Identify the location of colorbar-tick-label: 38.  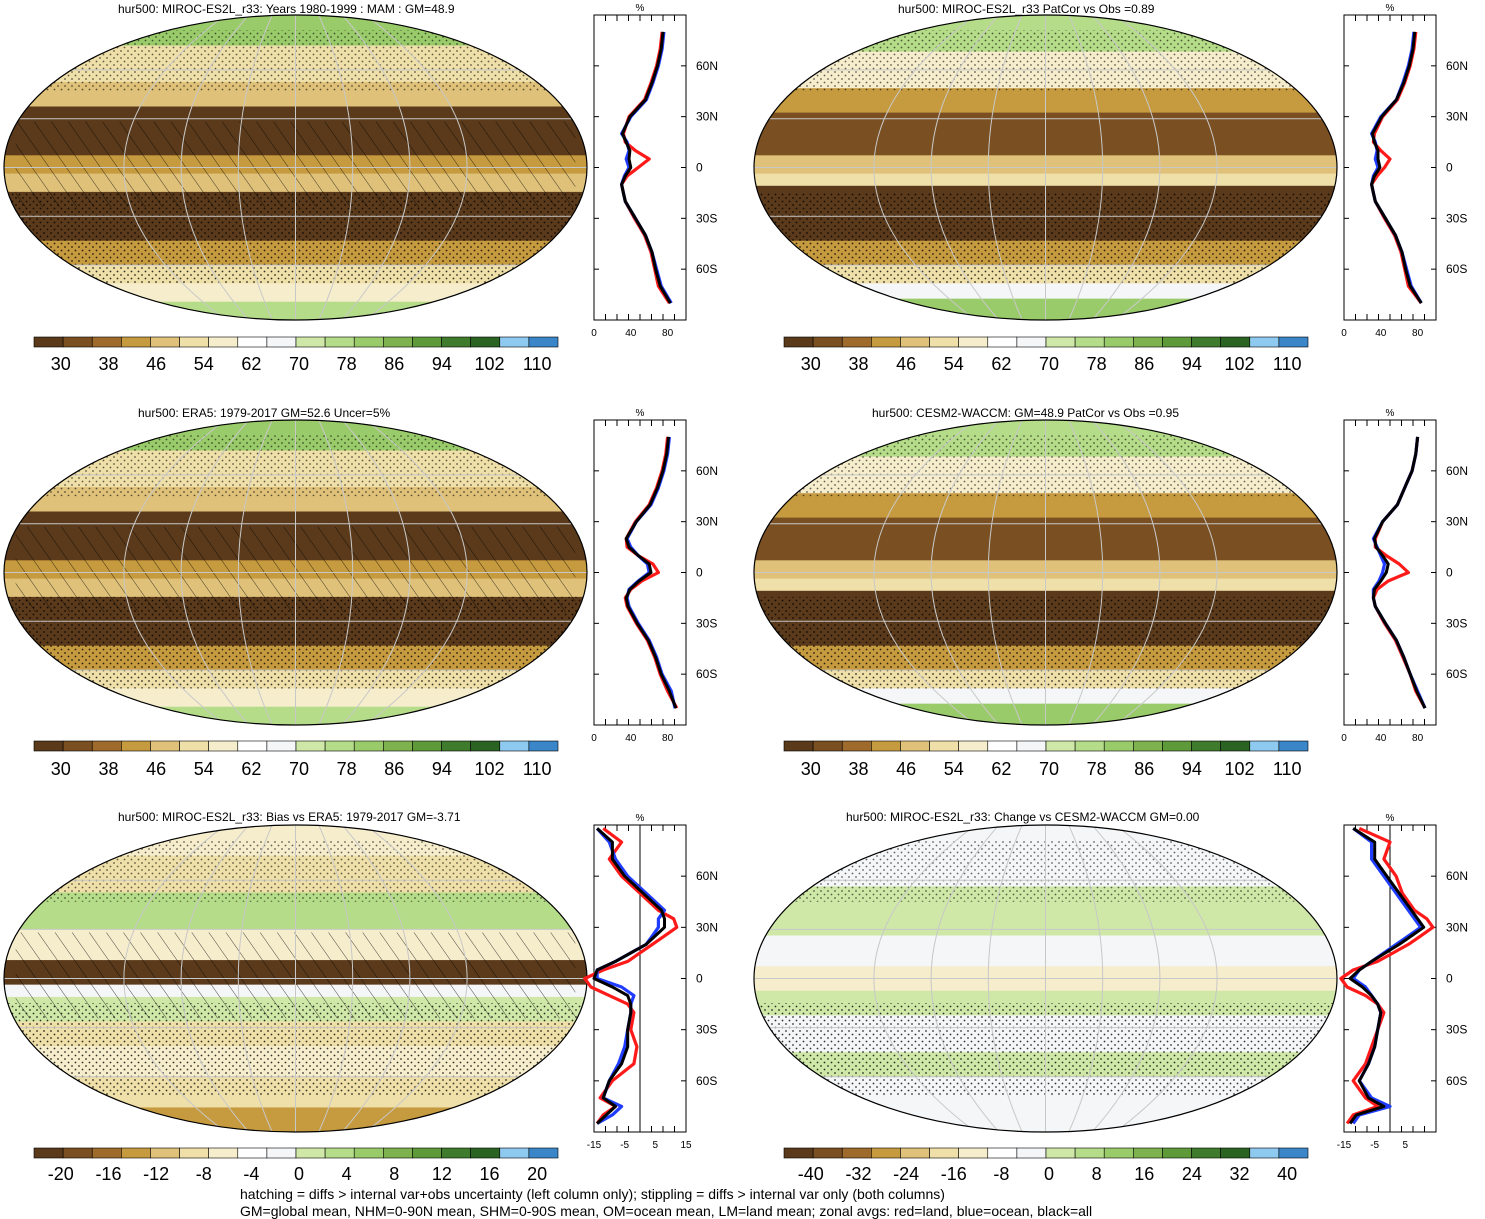
(108, 364).